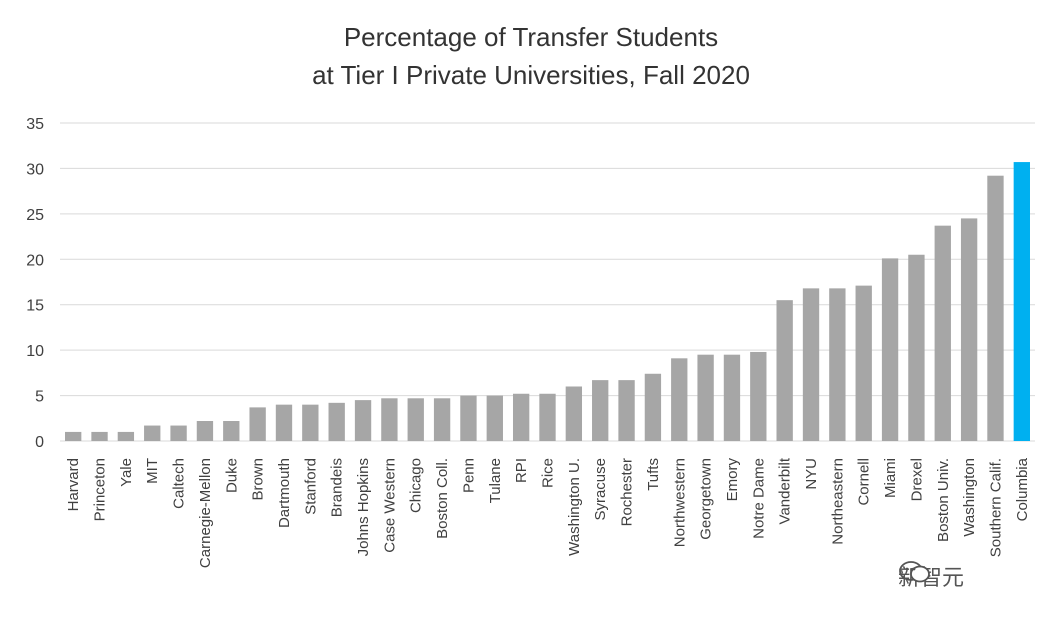  I want to click on x-tick-label: Miami, so click(890, 478).